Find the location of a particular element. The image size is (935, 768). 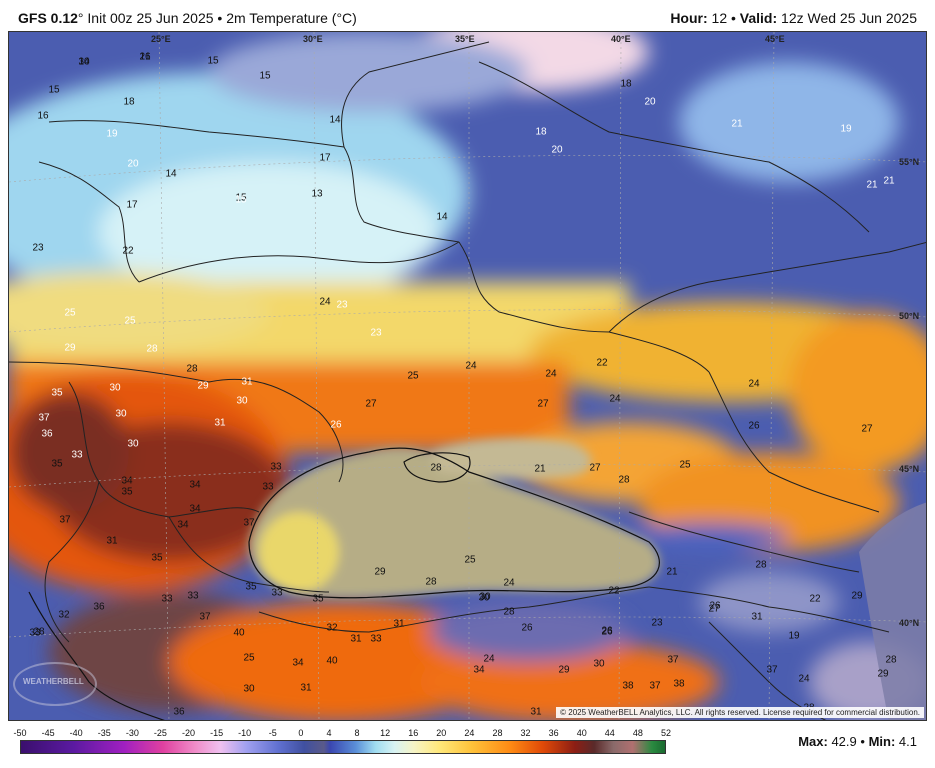

temperature-label: 17 is located at coordinates (132, 205).